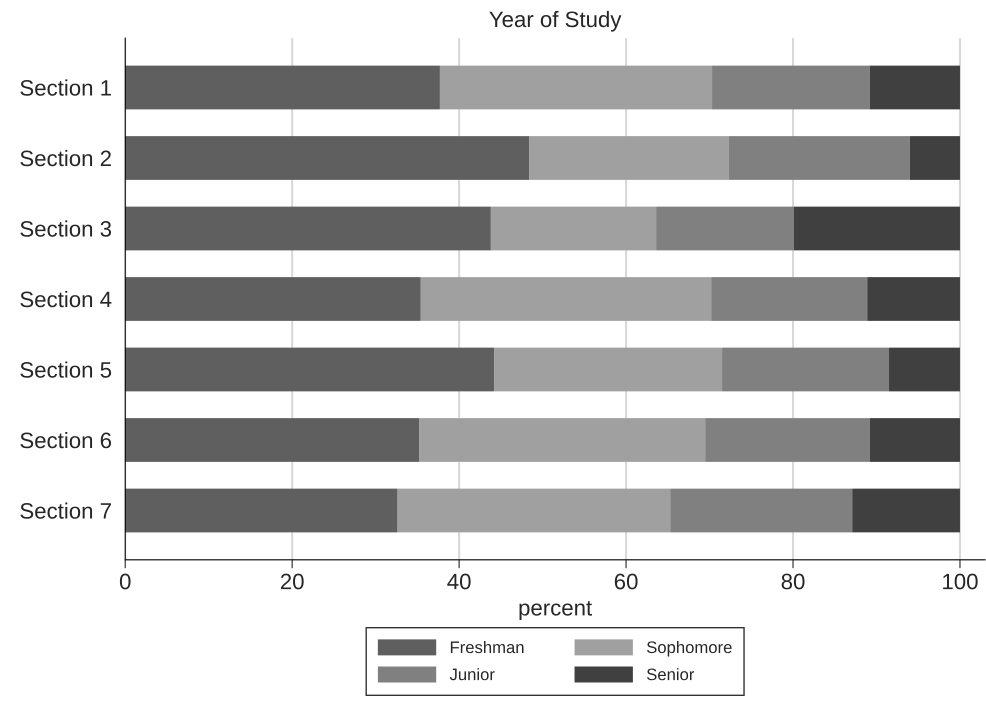 The image size is (986, 706). Describe the element at coordinates (66, 369) in the screenshot. I see `y-tick-label: Section 5` at that location.